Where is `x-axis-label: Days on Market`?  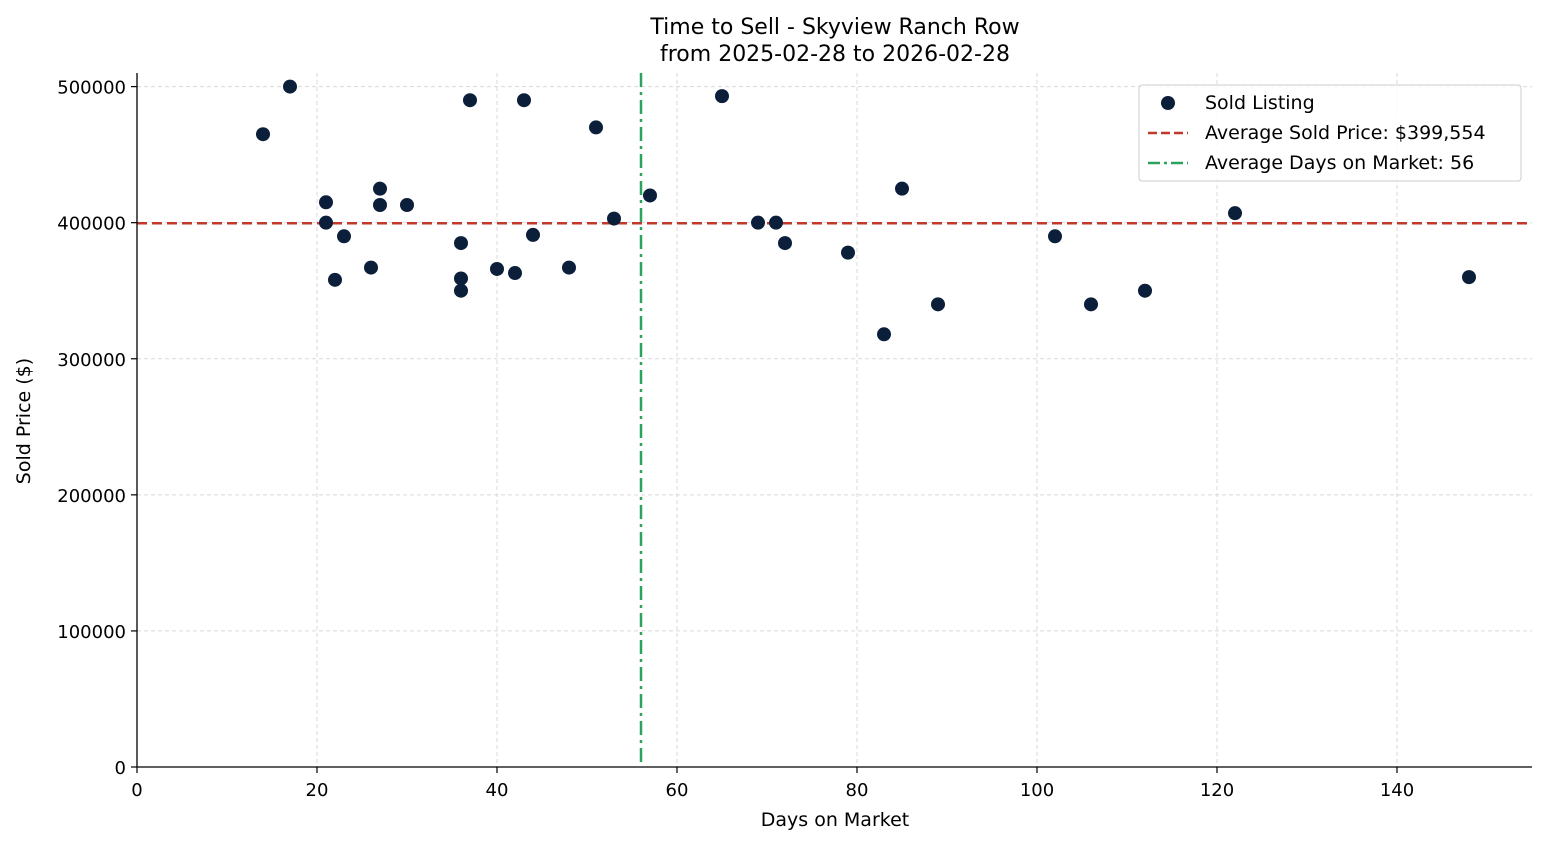
x-axis-label: Days on Market is located at coordinates (835, 820).